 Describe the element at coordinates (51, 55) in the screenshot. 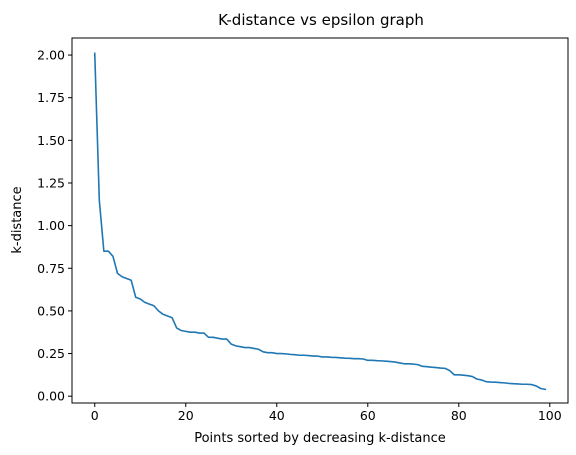

I see `y-tick-label: 2.00` at that location.